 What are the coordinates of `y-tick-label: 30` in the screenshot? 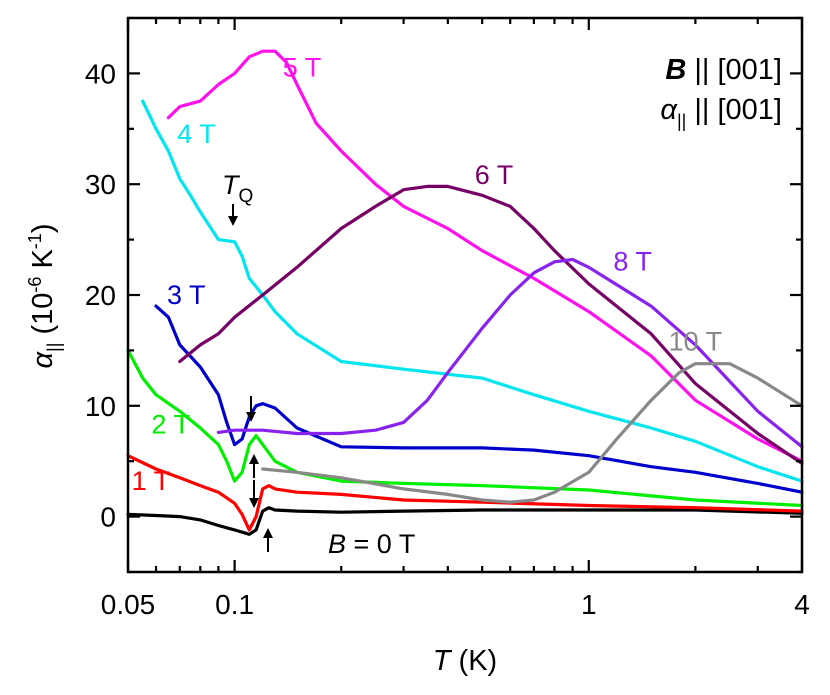 It's located at (100, 184).